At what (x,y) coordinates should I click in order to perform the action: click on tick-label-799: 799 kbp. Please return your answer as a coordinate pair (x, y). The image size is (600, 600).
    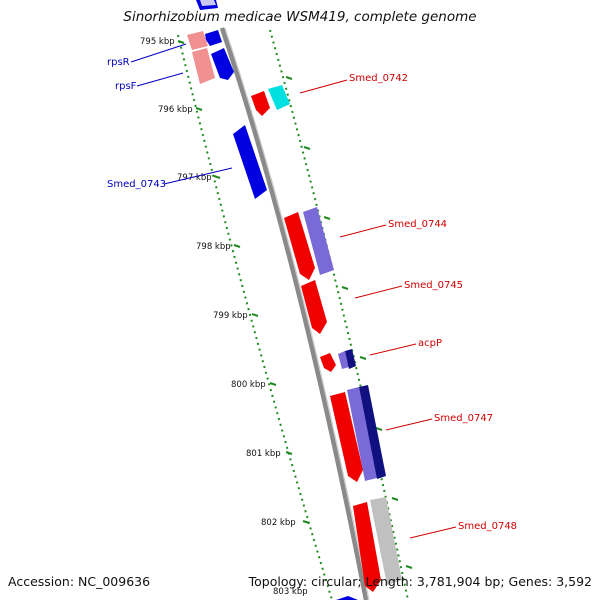
    Looking at the image, I should click on (230, 316).